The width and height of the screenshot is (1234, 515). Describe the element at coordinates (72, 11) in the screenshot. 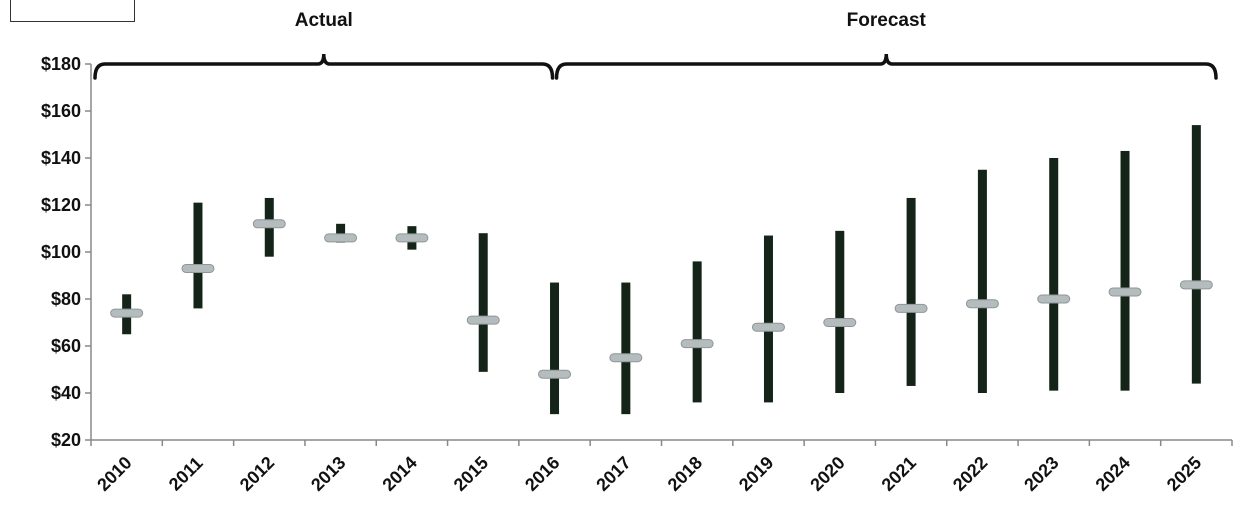

I see `legend-box` at that location.